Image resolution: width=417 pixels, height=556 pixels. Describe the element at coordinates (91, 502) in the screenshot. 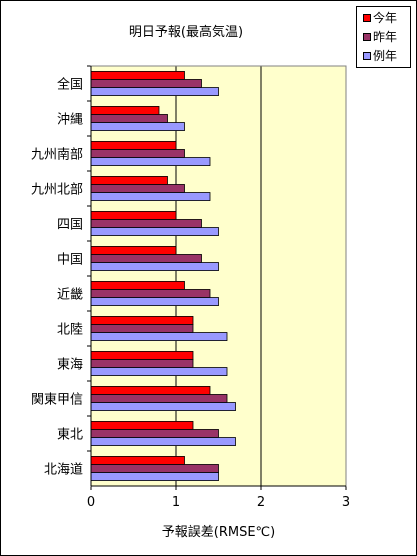

I see `x-tick-label-0: 0` at that location.